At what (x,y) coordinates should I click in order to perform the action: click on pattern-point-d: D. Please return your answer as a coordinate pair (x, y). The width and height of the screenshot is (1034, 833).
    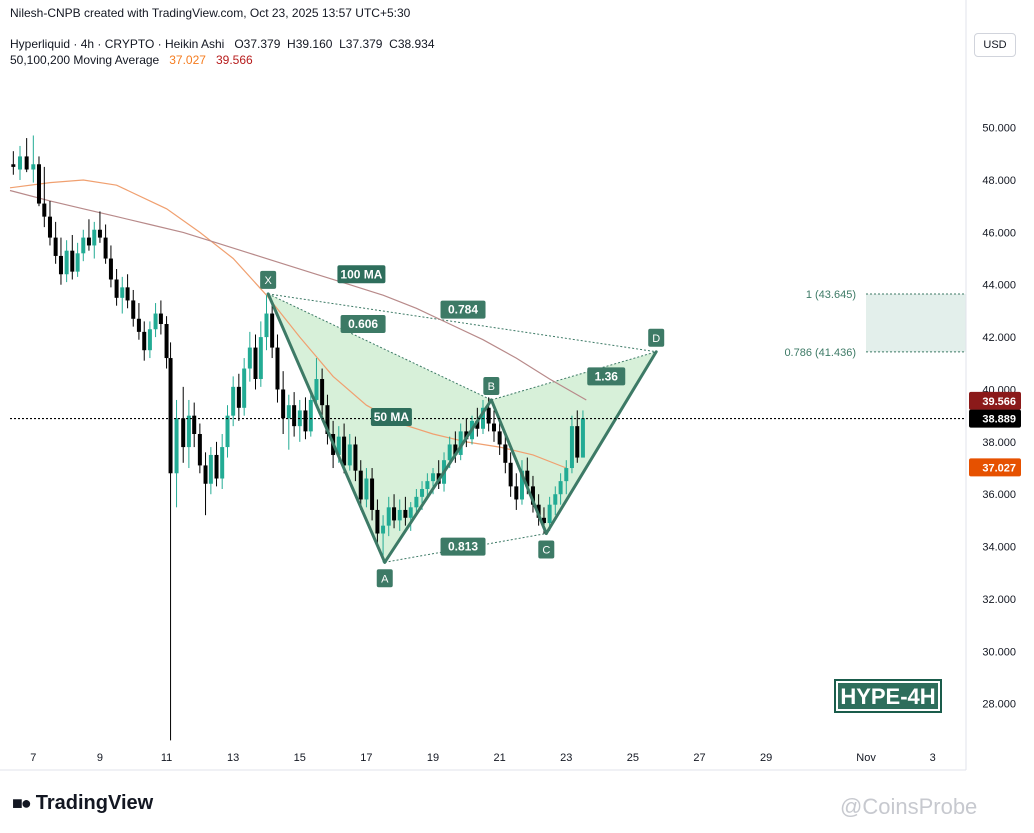
    Looking at the image, I should click on (656, 339).